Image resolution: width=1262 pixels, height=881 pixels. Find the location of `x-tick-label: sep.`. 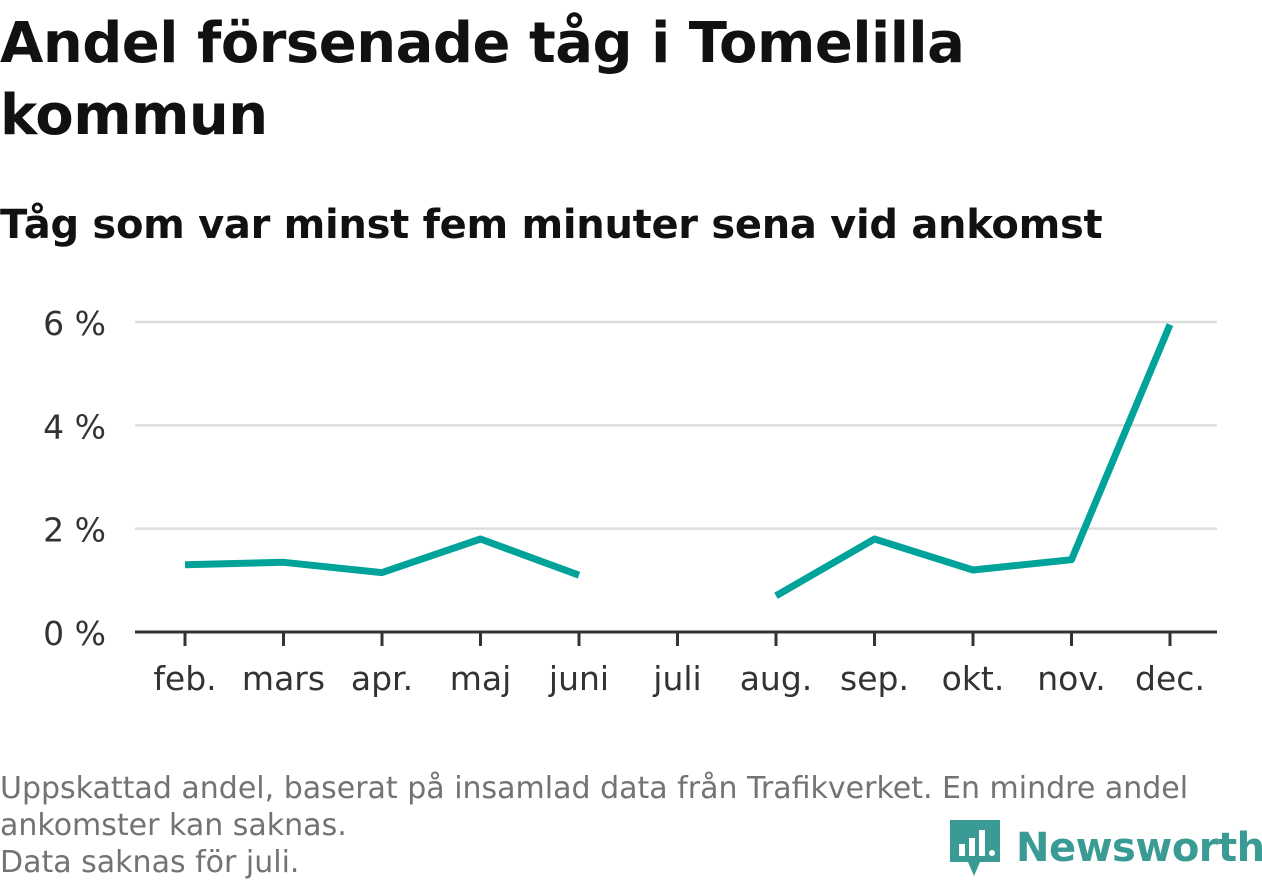

x-tick-label: sep. is located at coordinates (874, 678).